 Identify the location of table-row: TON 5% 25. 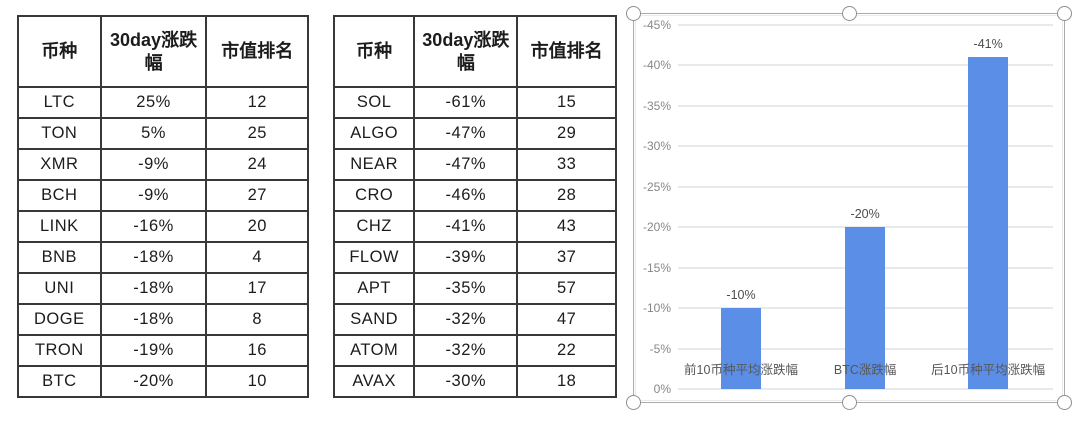
(163, 133).